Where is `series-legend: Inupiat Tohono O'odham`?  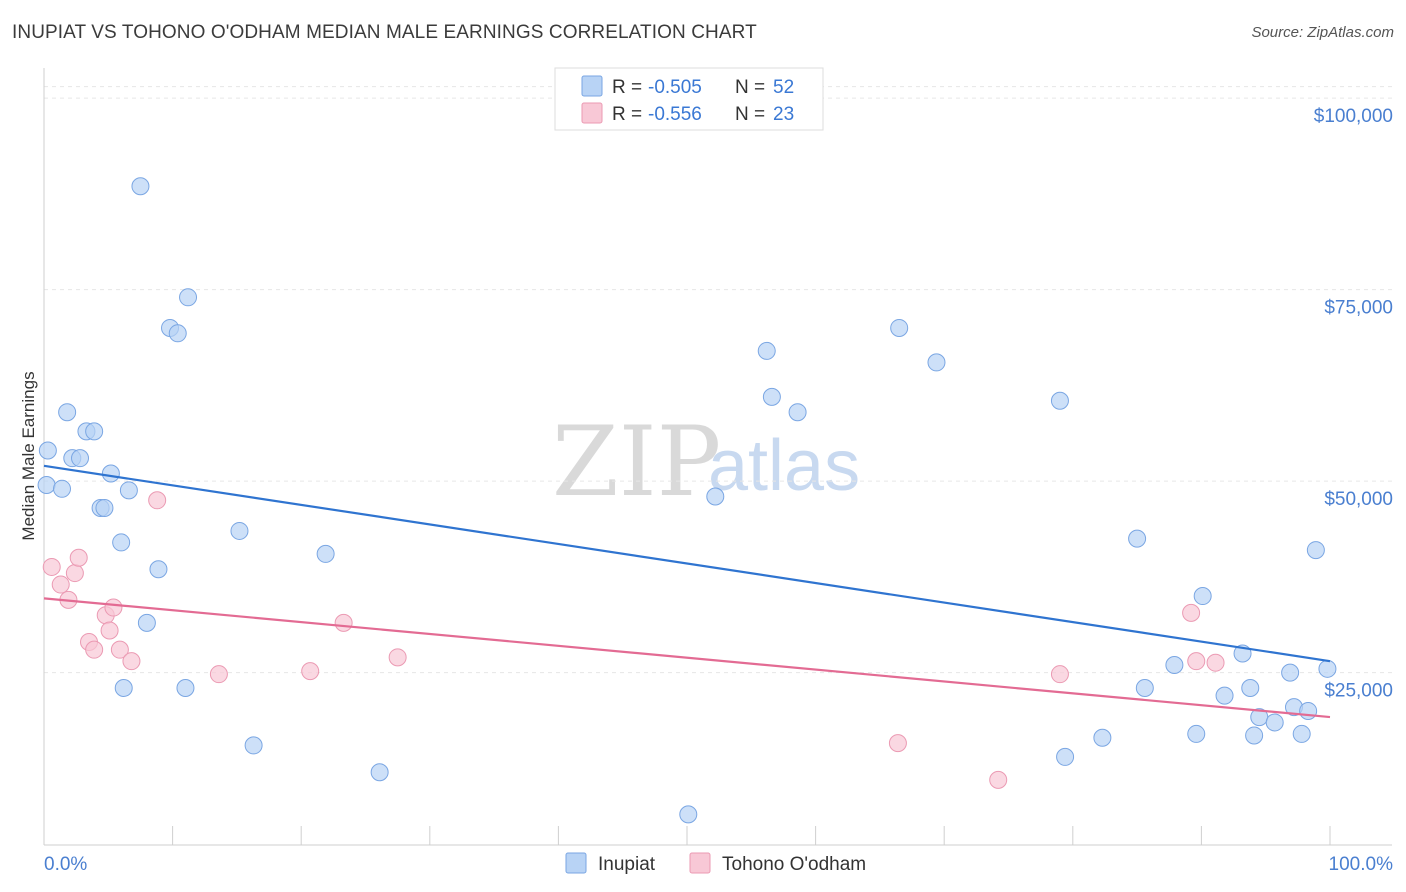
series-legend: Inupiat Tohono O'odham is located at coordinates (715, 863).